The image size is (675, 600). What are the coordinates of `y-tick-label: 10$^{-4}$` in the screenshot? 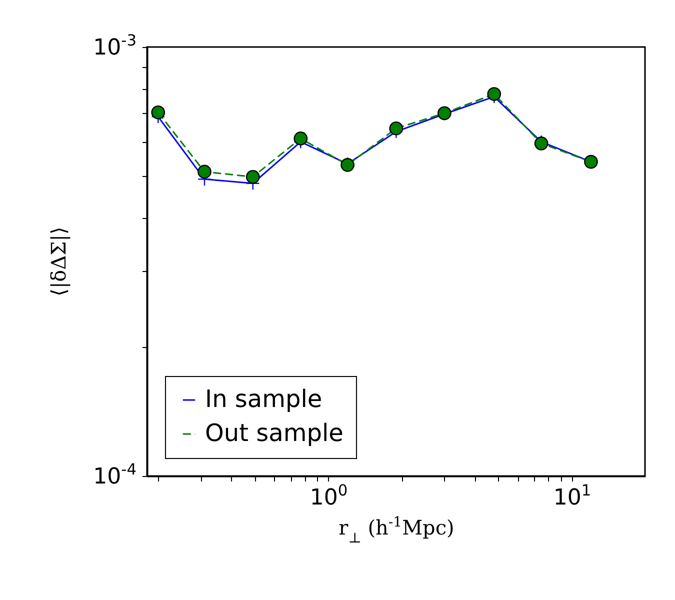 It's located at (114, 475).